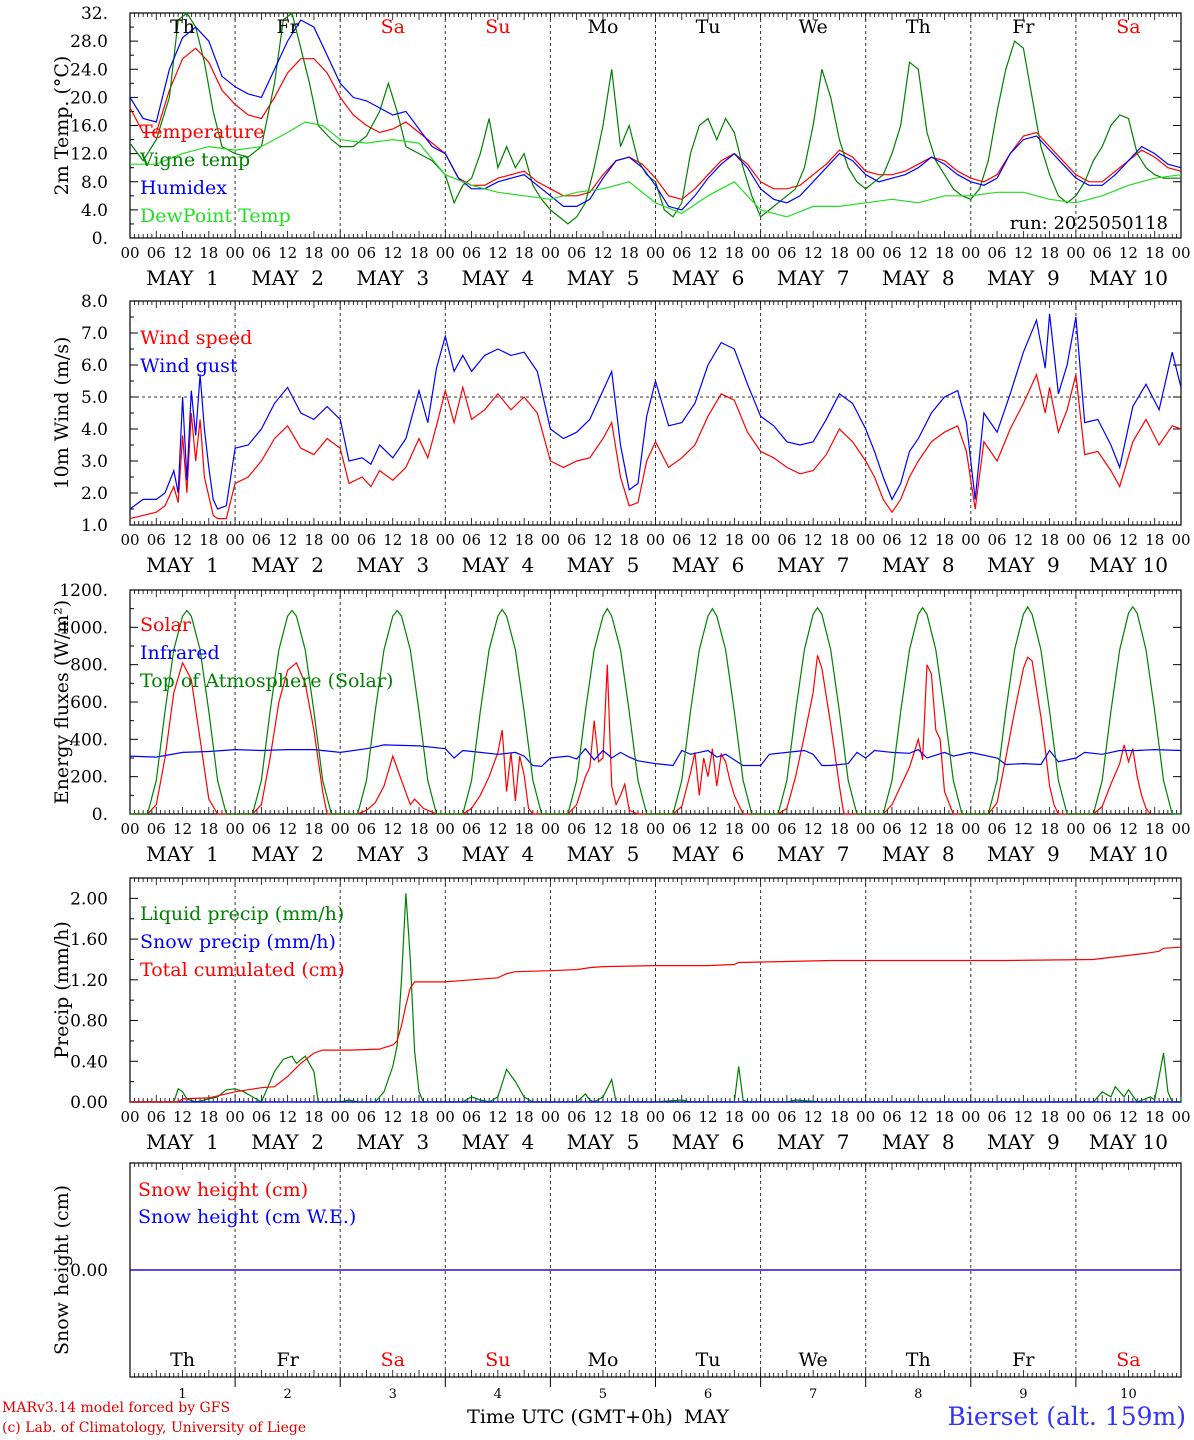 The width and height of the screenshot is (1194, 1440). What do you see at coordinates (182, 27) in the screenshot?
I see `day-of-week-label: Th` at bounding box center [182, 27].